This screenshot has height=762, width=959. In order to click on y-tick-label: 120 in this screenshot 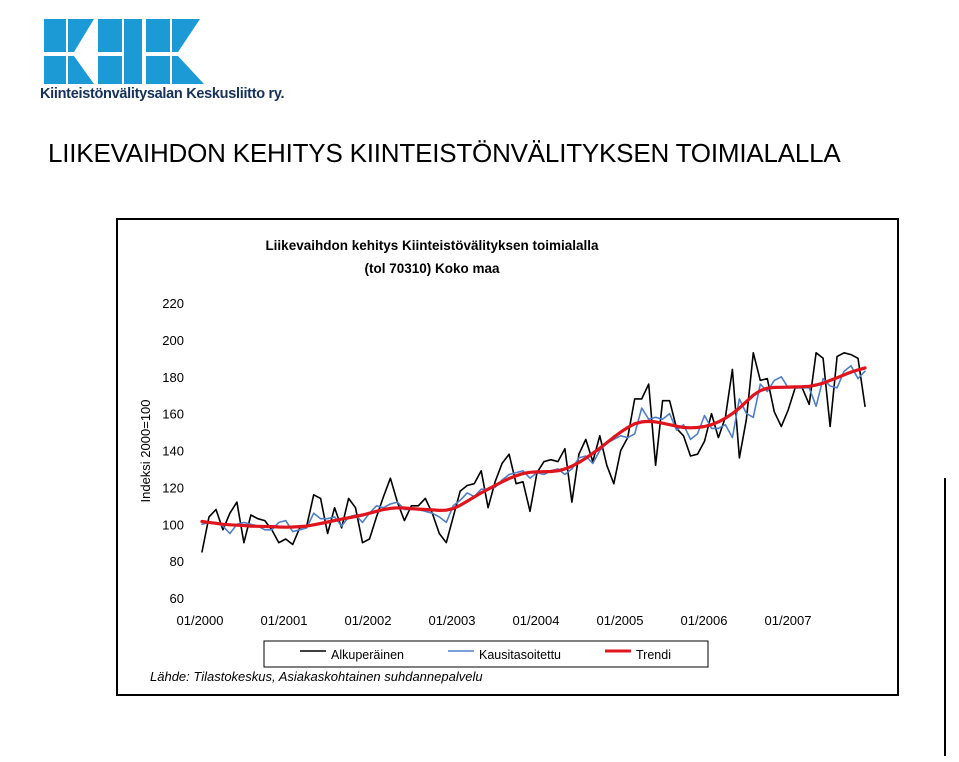, I will do `click(173, 487)`.